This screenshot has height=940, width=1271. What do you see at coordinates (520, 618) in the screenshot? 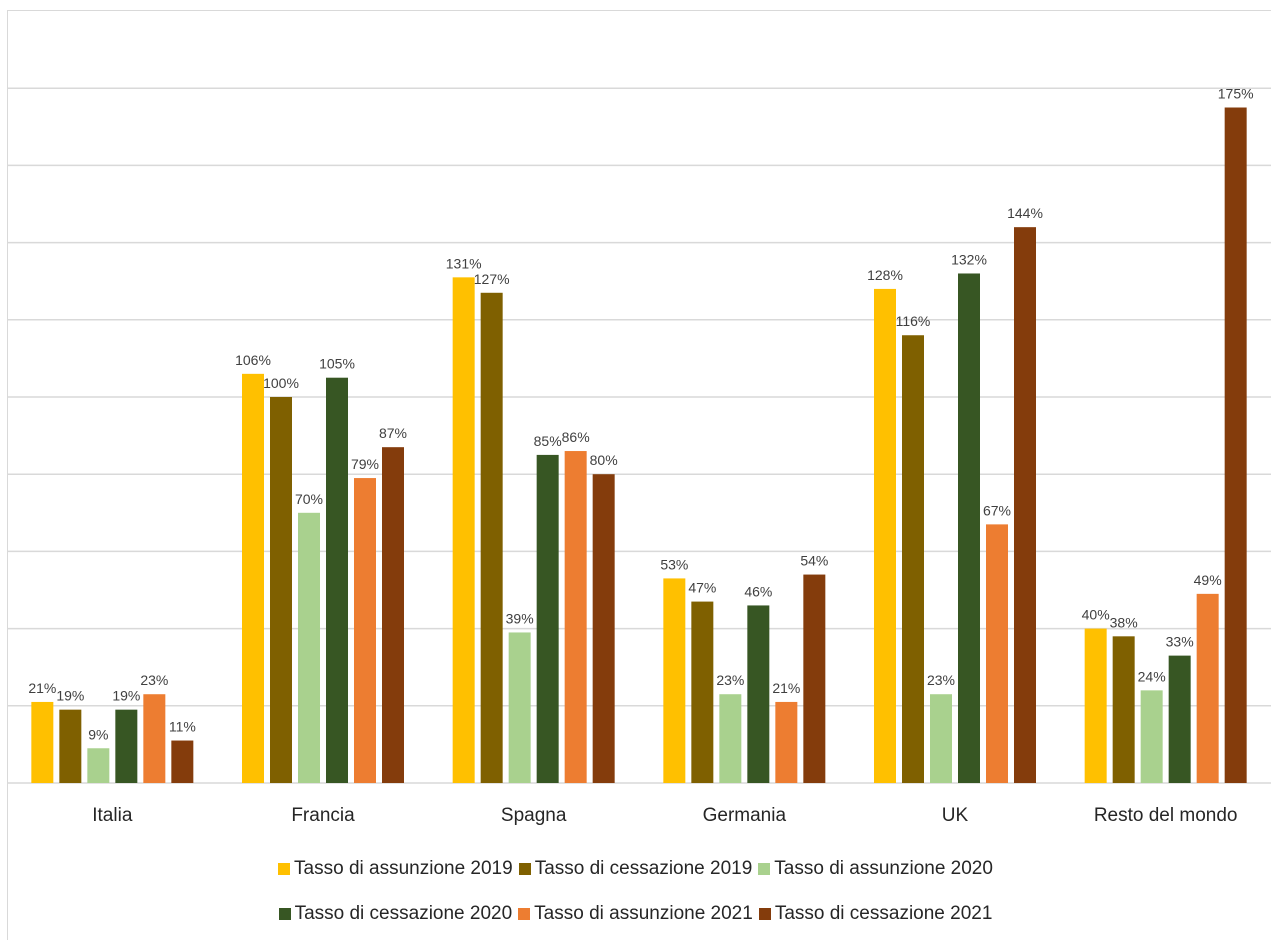
I see `data-label: 39%` at bounding box center [520, 618].